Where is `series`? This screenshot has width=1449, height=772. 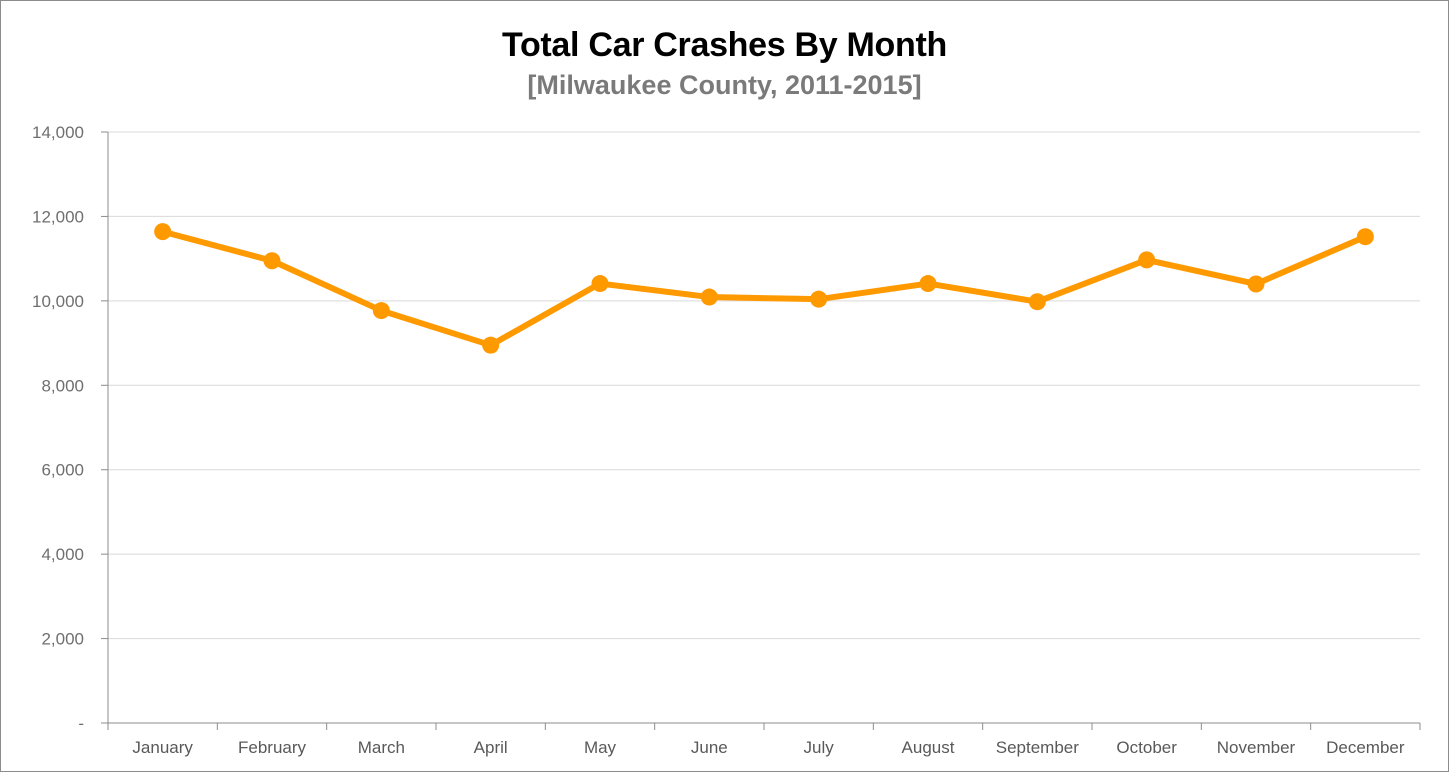 series is located at coordinates (764, 288).